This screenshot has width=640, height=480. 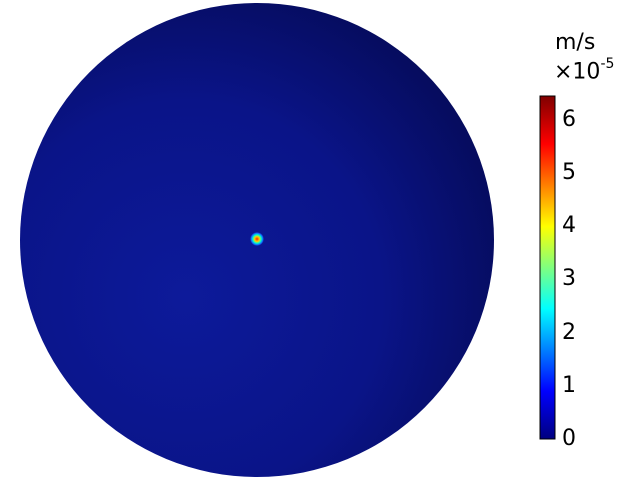 I want to click on colorbar-tick-label: 5, so click(x=569, y=173).